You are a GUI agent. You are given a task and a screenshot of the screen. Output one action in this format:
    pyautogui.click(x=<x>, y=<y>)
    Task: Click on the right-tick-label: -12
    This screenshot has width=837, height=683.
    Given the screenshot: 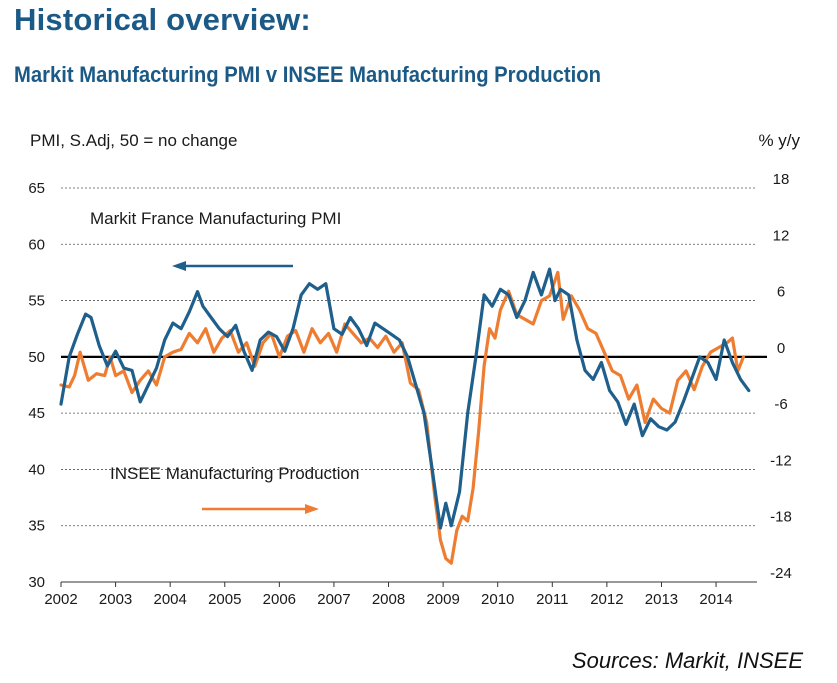 What is the action you would take?
    pyautogui.click(x=781, y=460)
    